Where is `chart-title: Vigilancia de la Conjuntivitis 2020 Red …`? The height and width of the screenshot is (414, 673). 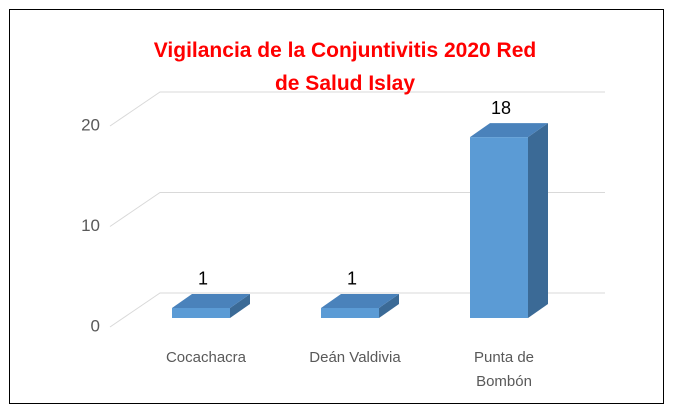 chart-title: Vigilancia de la Conjuntivitis 2020 Red … is located at coordinates (345, 67).